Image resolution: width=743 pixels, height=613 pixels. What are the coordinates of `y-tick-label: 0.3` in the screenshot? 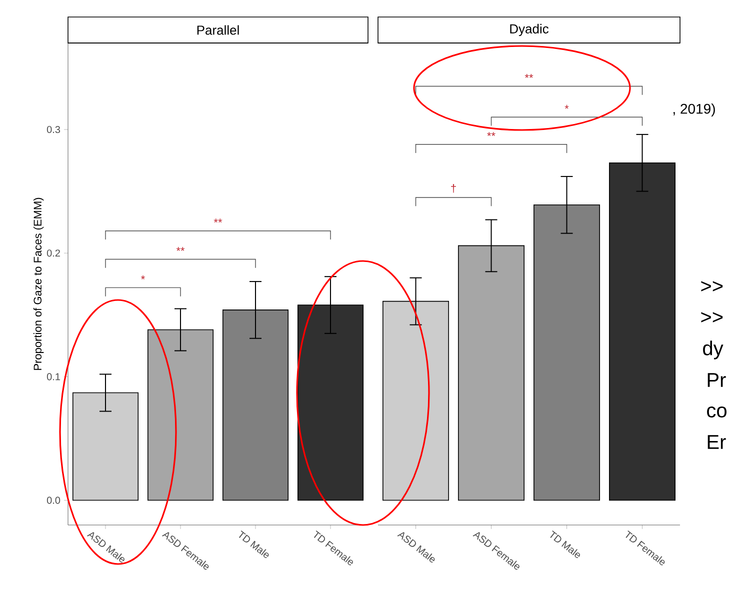 It's located at (53, 130).